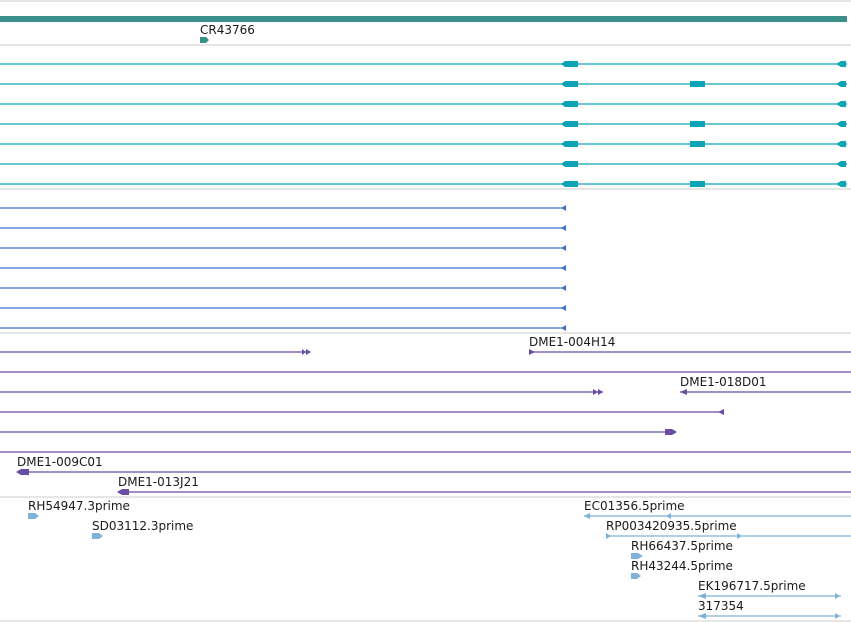 This screenshot has height=622, width=851. I want to click on clone-label-013j21: DME1-013J21, so click(158, 482).